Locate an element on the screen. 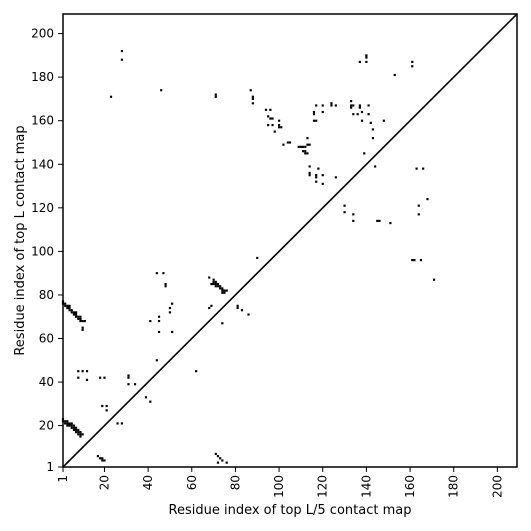  x-tick-label: 180 is located at coordinates (454, 486).